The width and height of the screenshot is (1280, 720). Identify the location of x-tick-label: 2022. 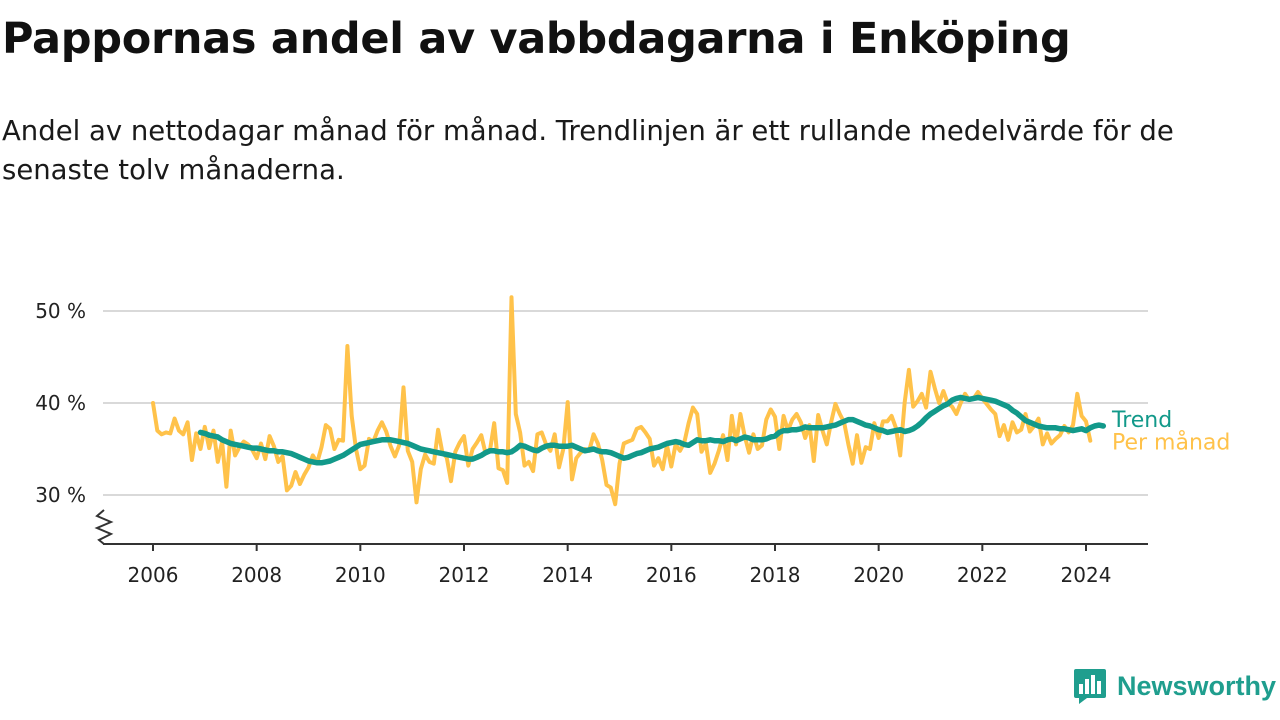
(982, 575).